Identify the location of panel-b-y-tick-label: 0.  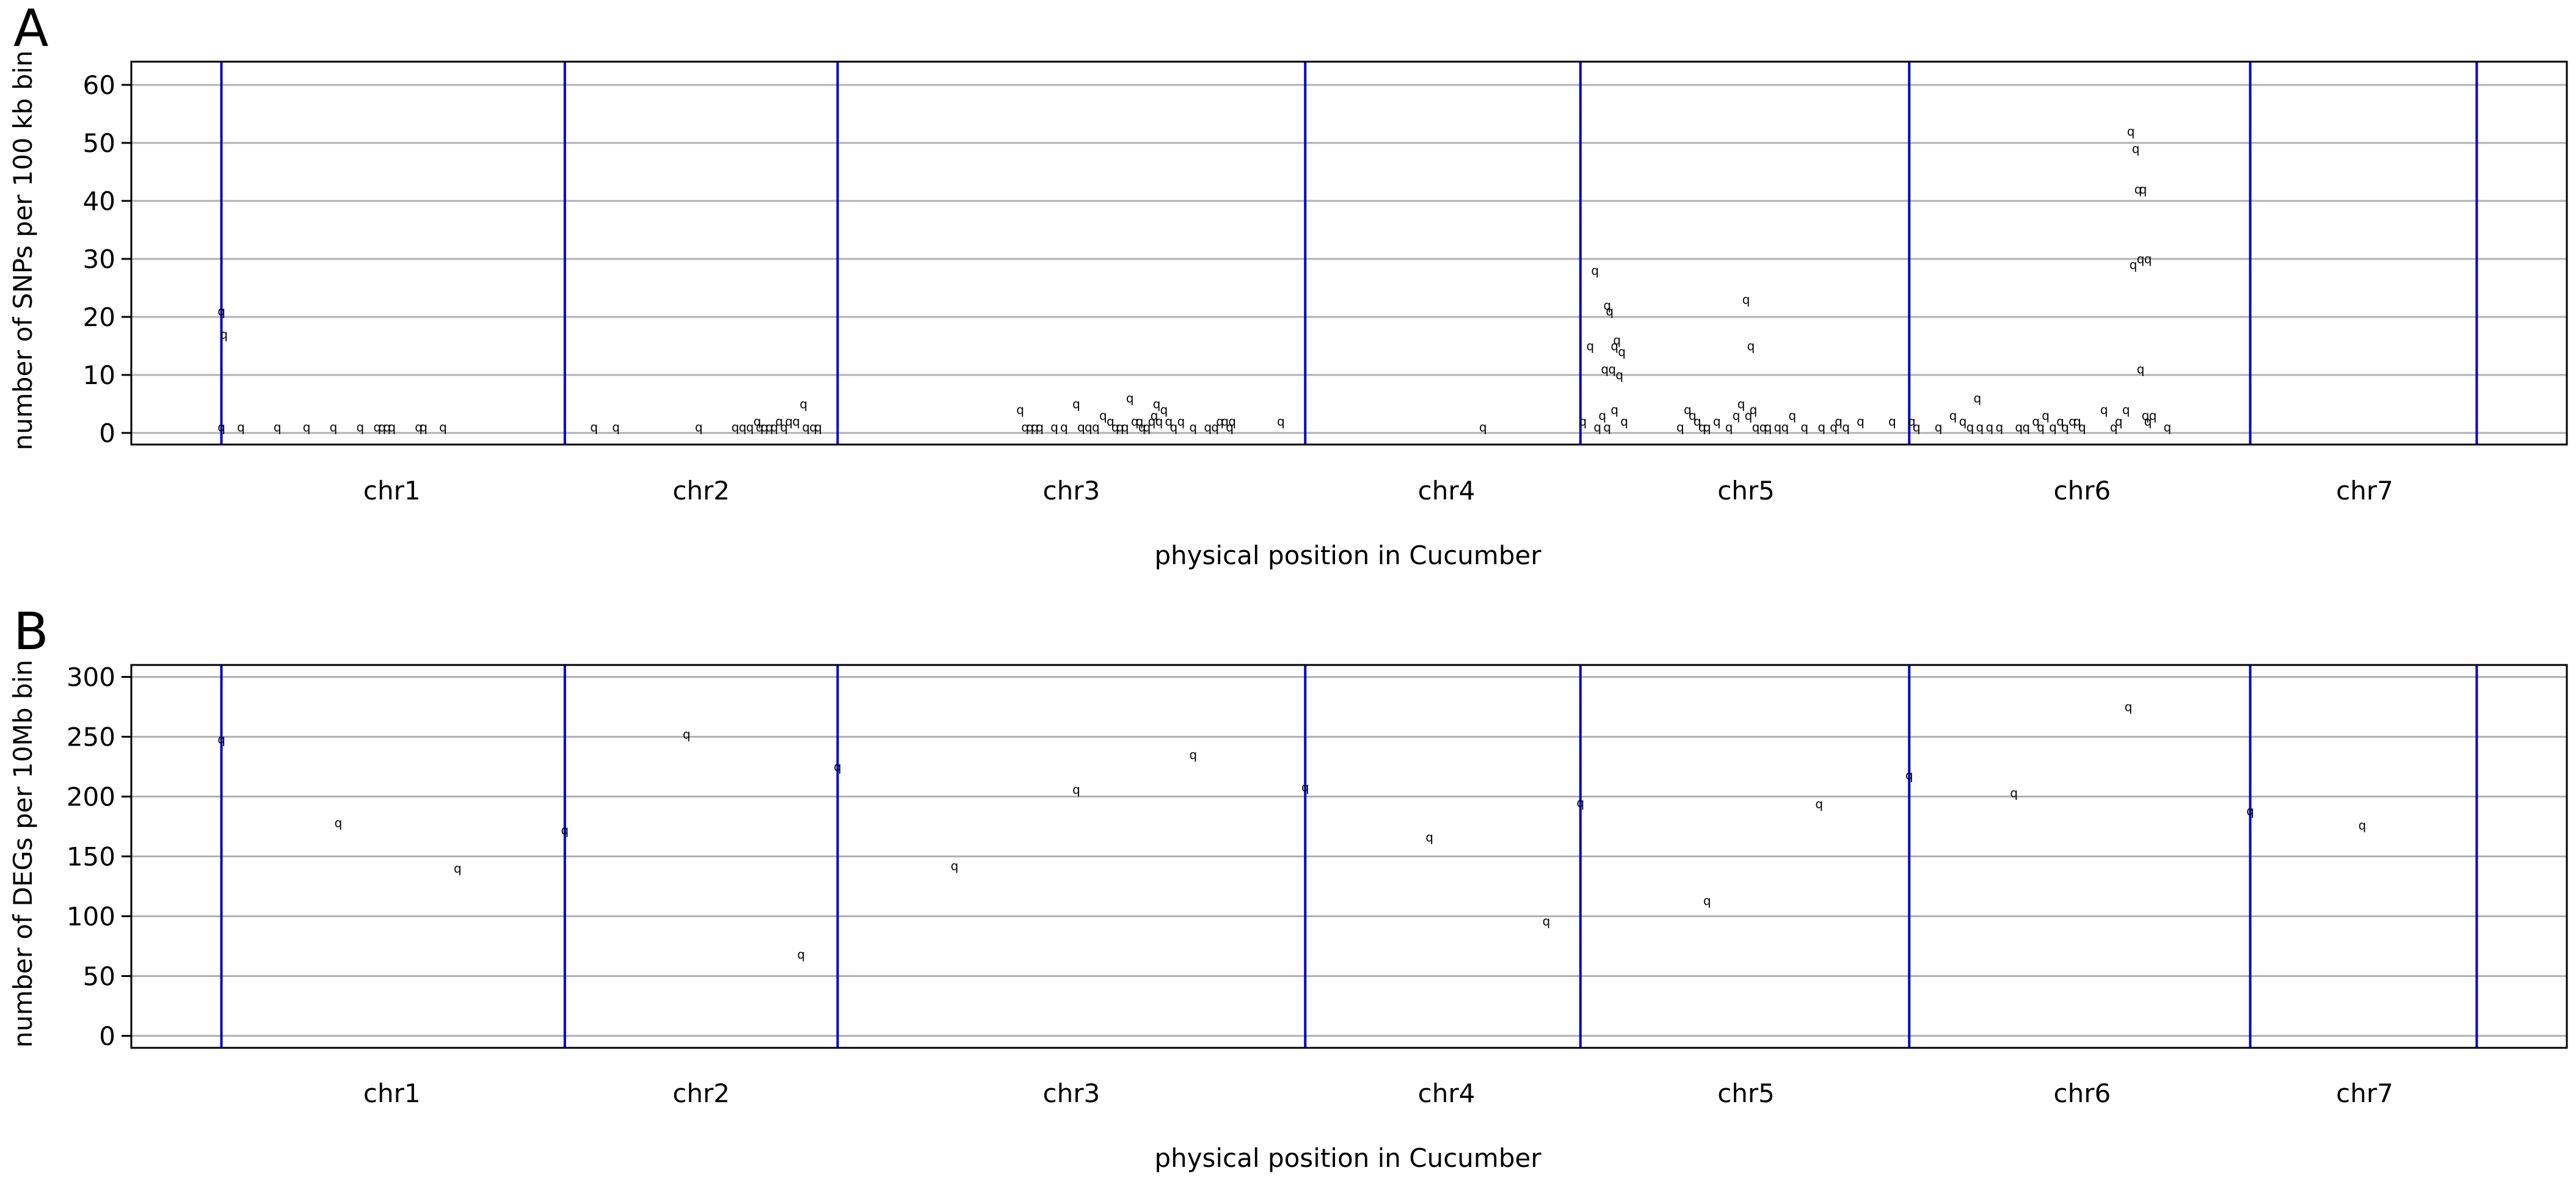
(107, 1036).